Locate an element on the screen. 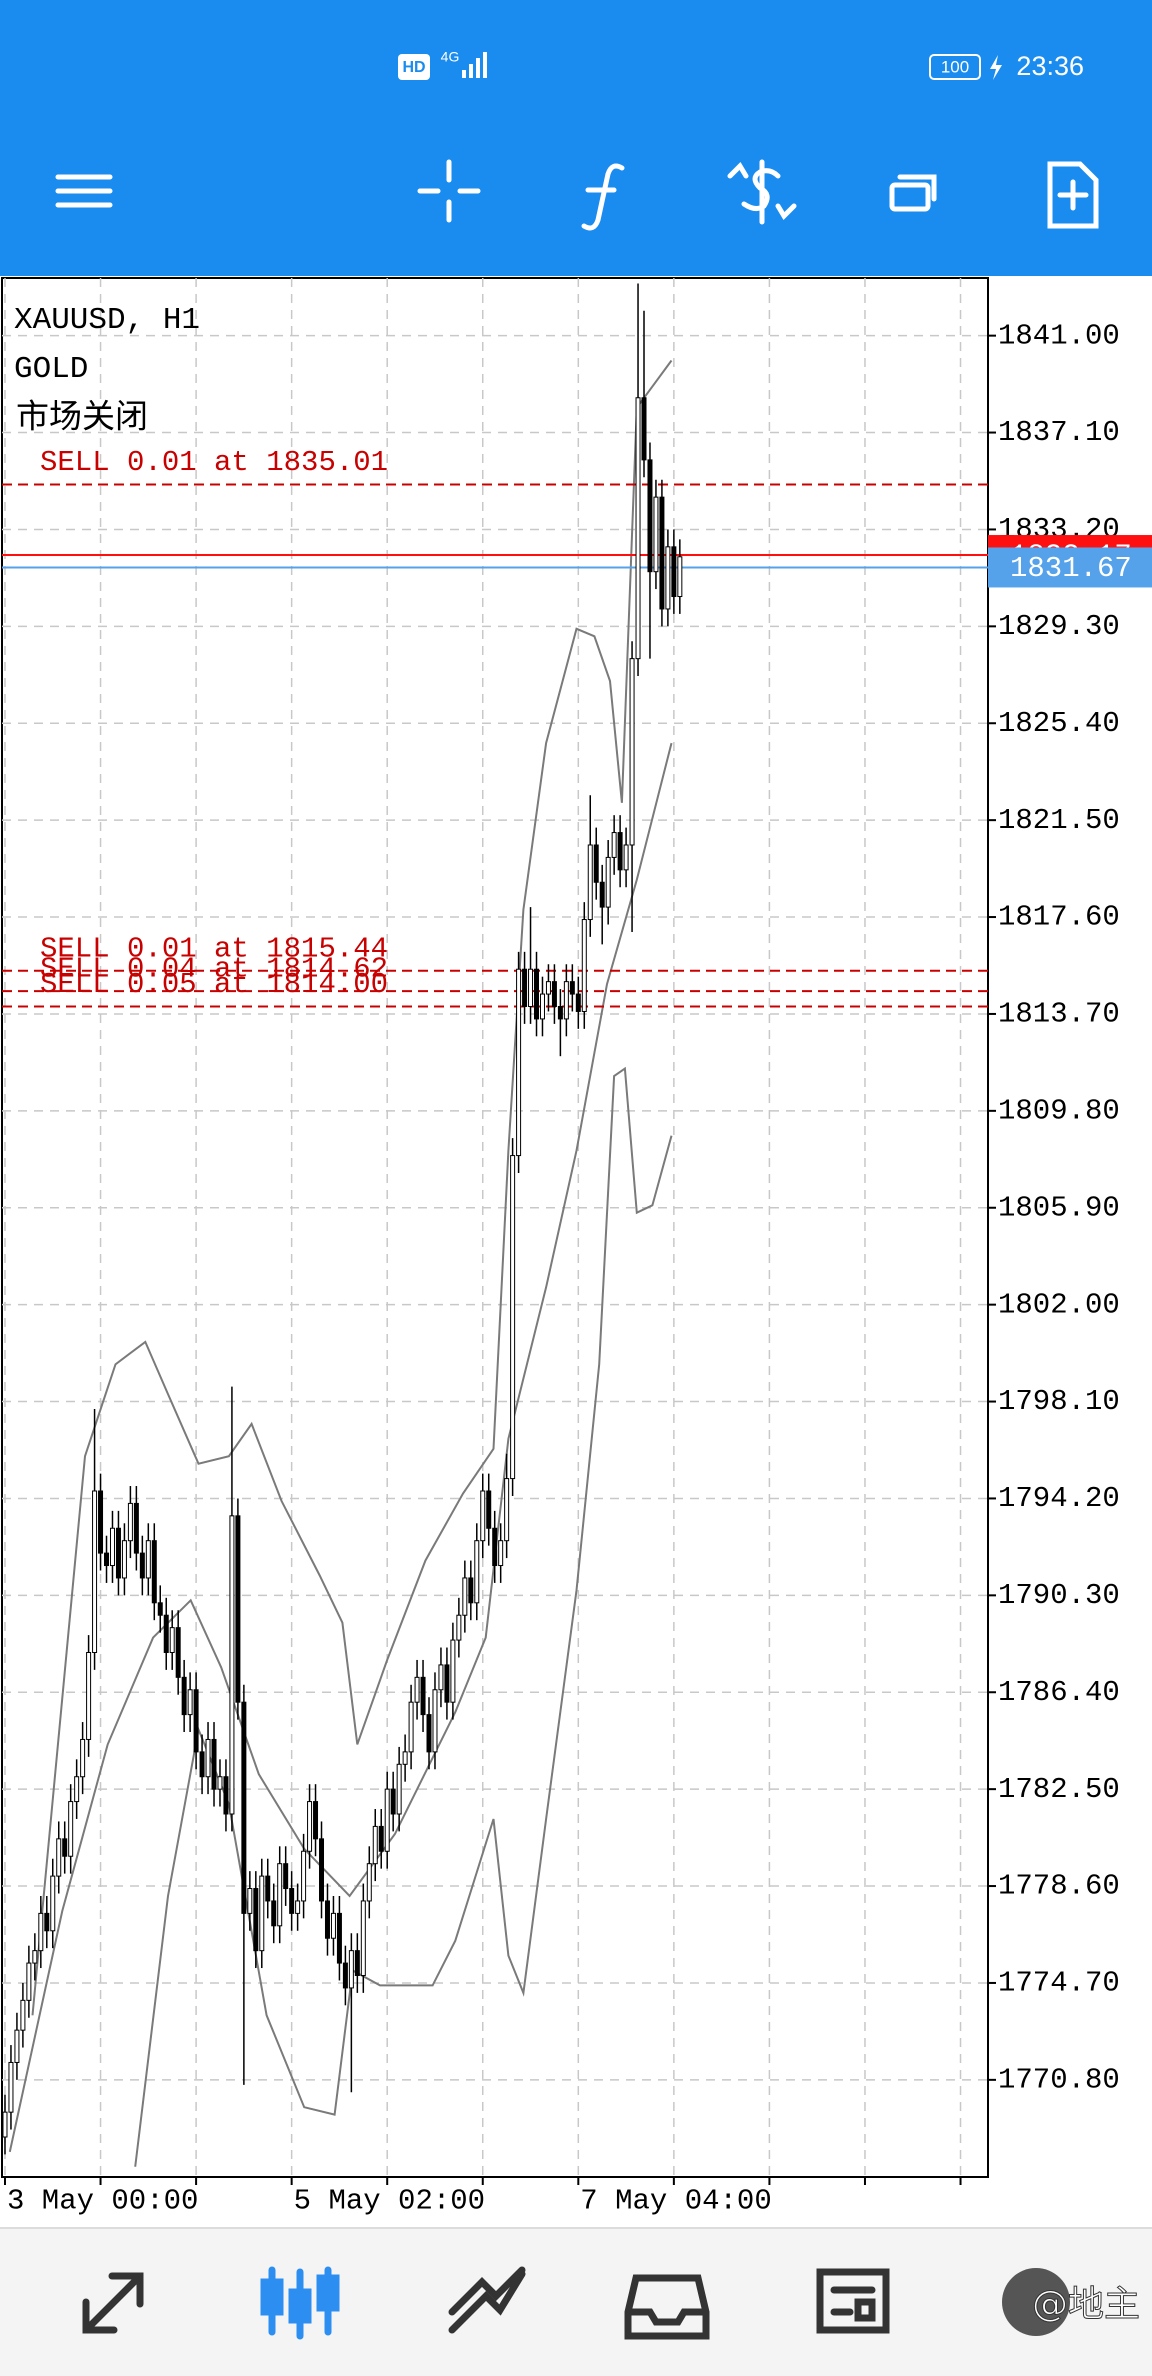 The width and height of the screenshot is (1152, 2376). y-tick-label: 1813.70 is located at coordinates (1059, 1014).